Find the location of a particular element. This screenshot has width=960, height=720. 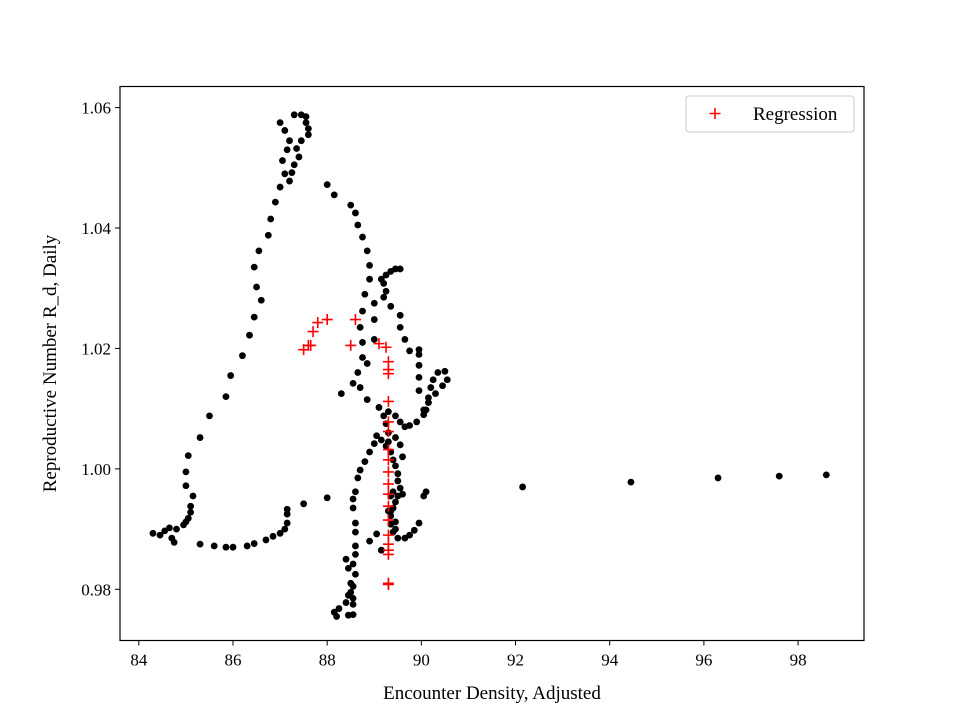

x-tick-label: 90 is located at coordinates (421, 660).